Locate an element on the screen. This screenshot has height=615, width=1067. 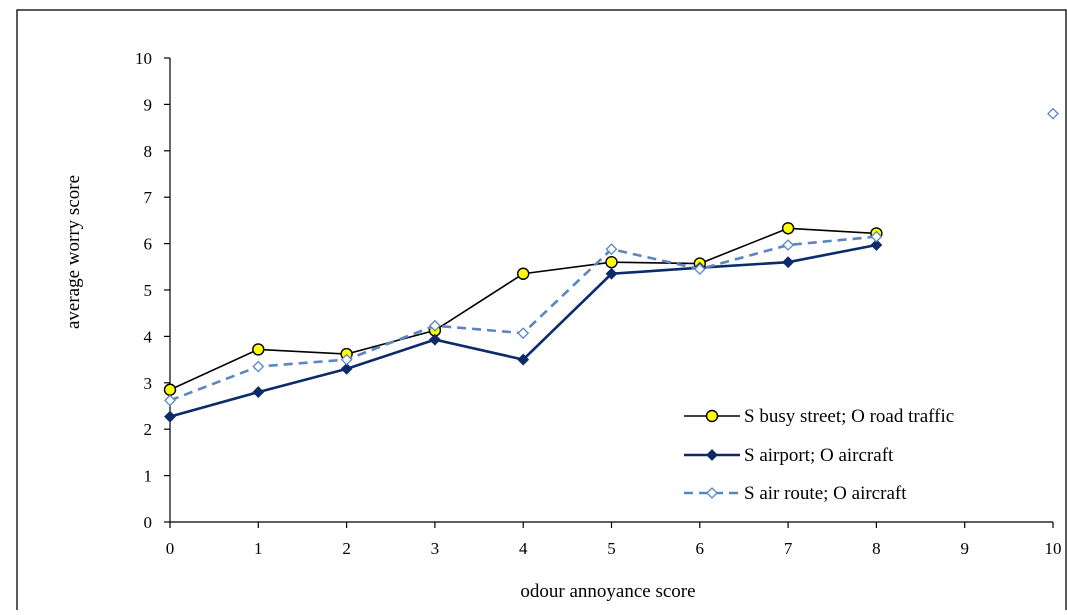
x-tick-label: 1 is located at coordinates (258, 548).